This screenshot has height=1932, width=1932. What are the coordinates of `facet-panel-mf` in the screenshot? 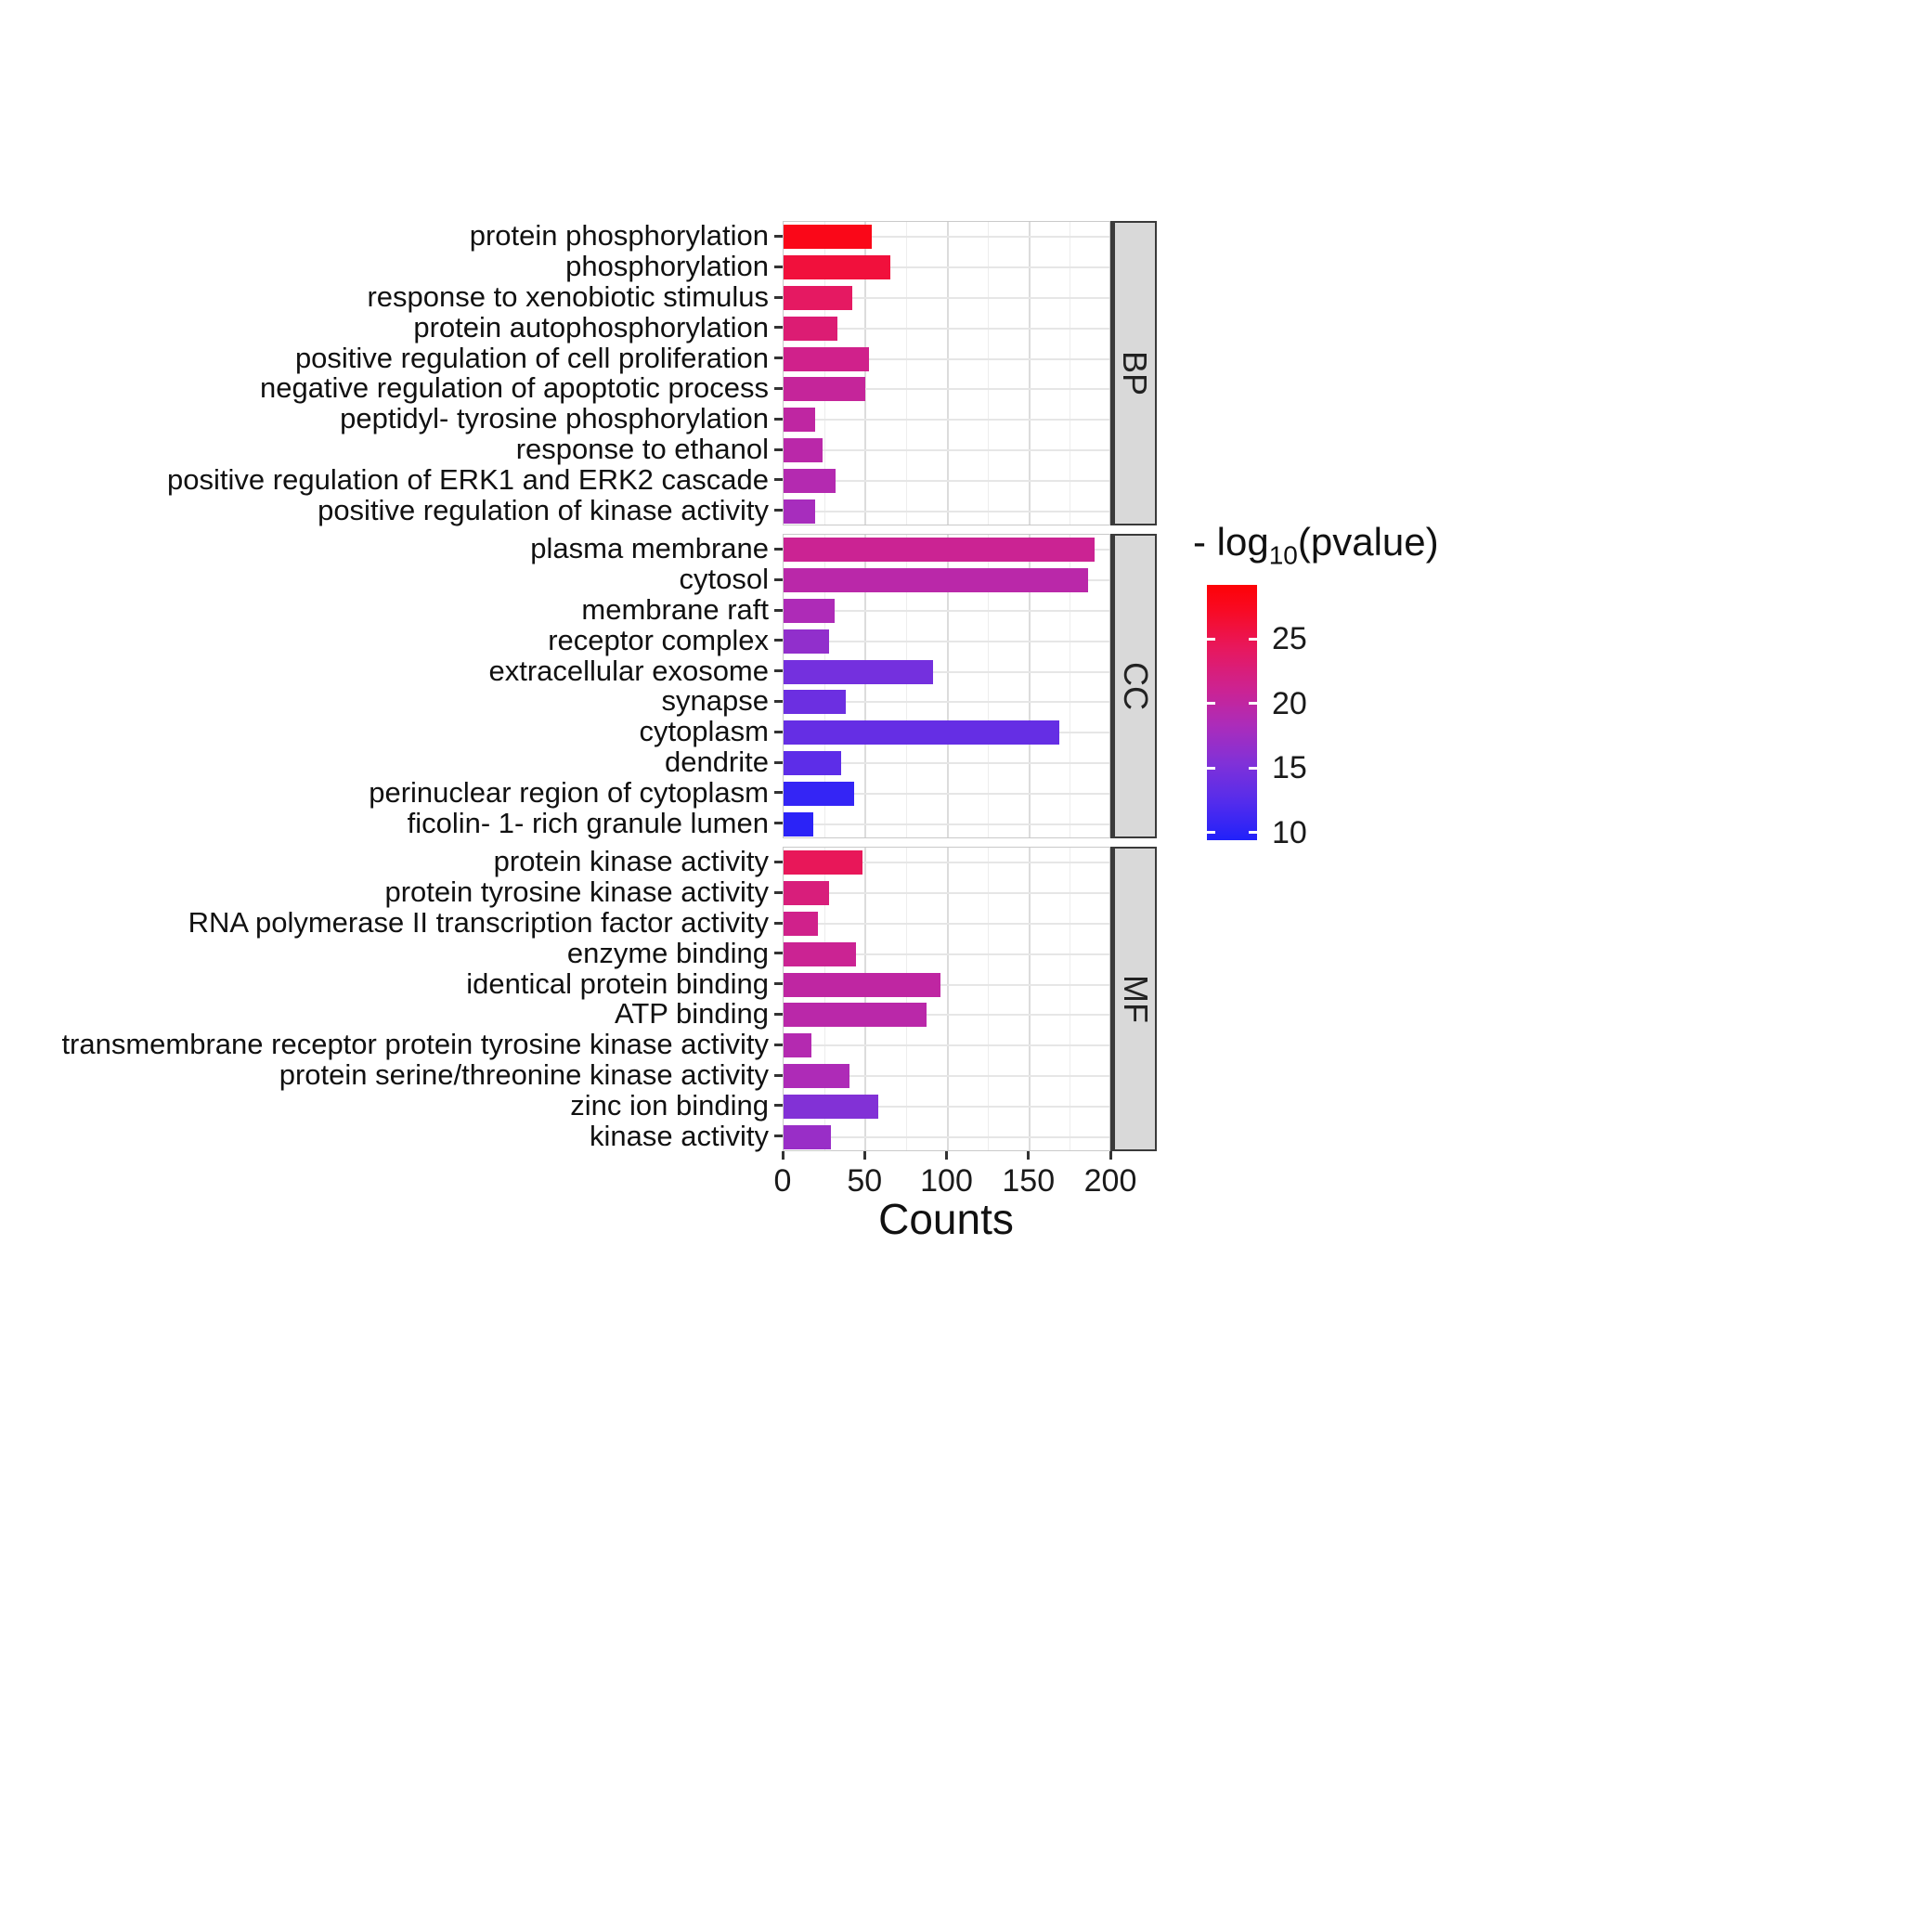 It's located at (946, 999).